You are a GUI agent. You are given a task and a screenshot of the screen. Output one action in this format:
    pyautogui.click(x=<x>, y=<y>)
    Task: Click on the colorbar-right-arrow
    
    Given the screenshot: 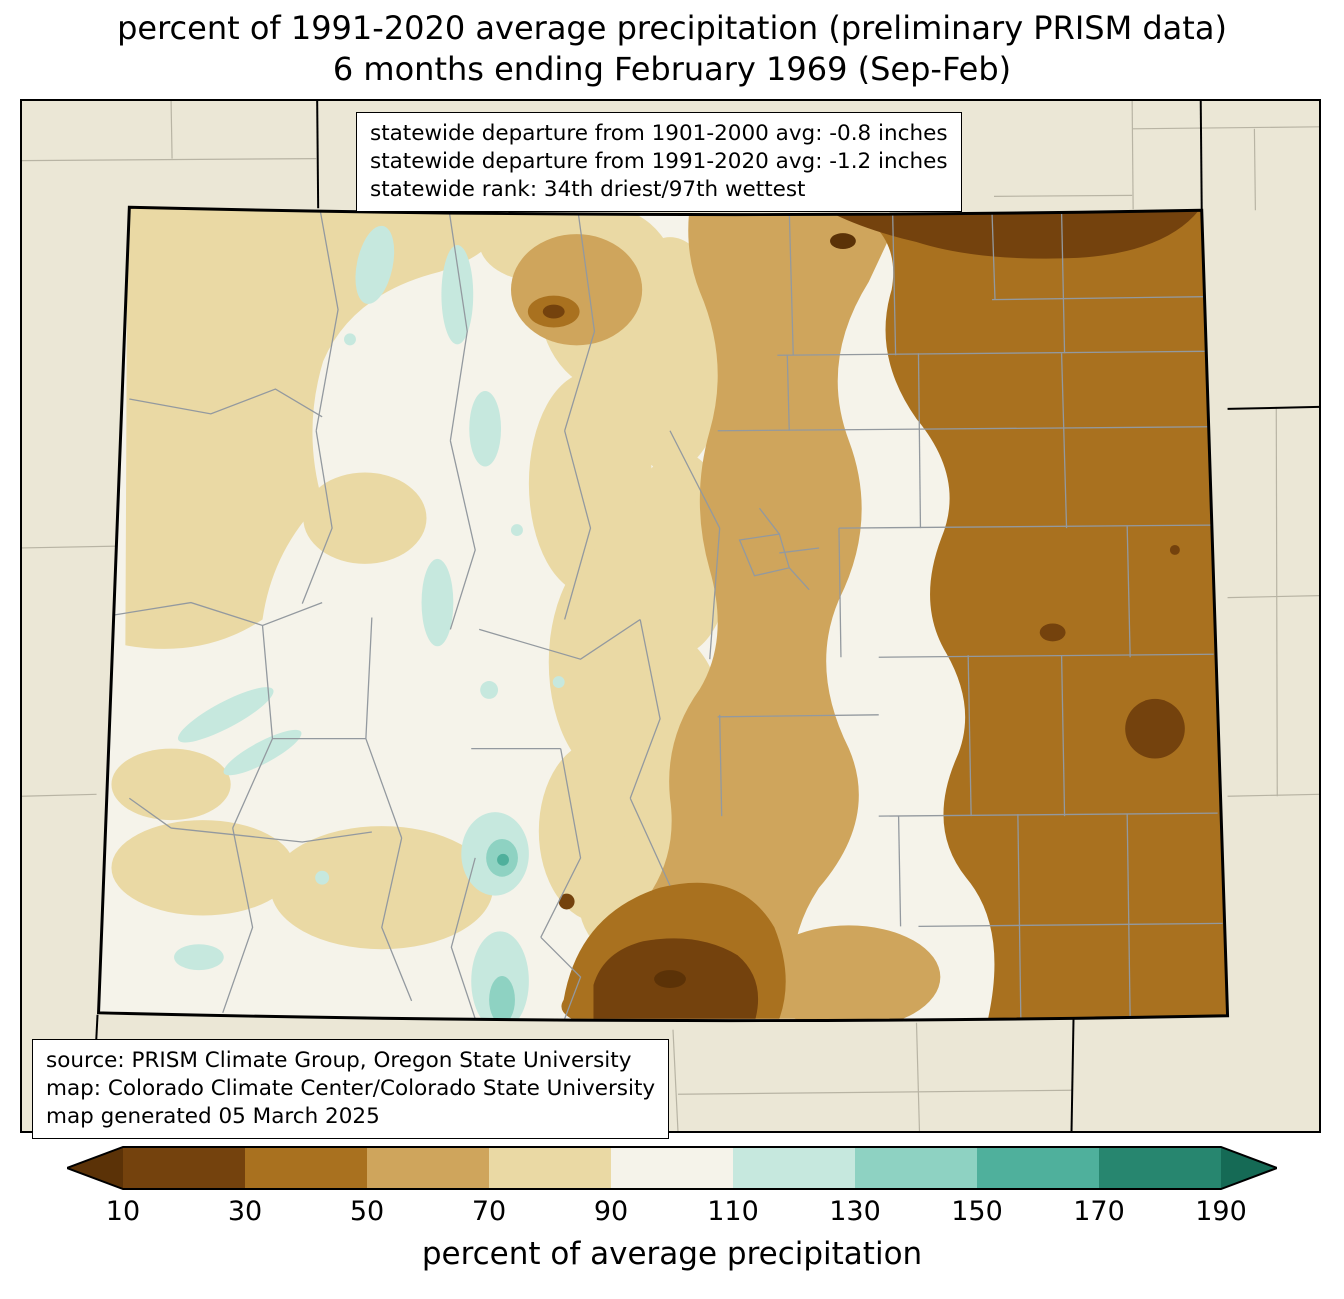 What is the action you would take?
    pyautogui.click(x=1249, y=1168)
    